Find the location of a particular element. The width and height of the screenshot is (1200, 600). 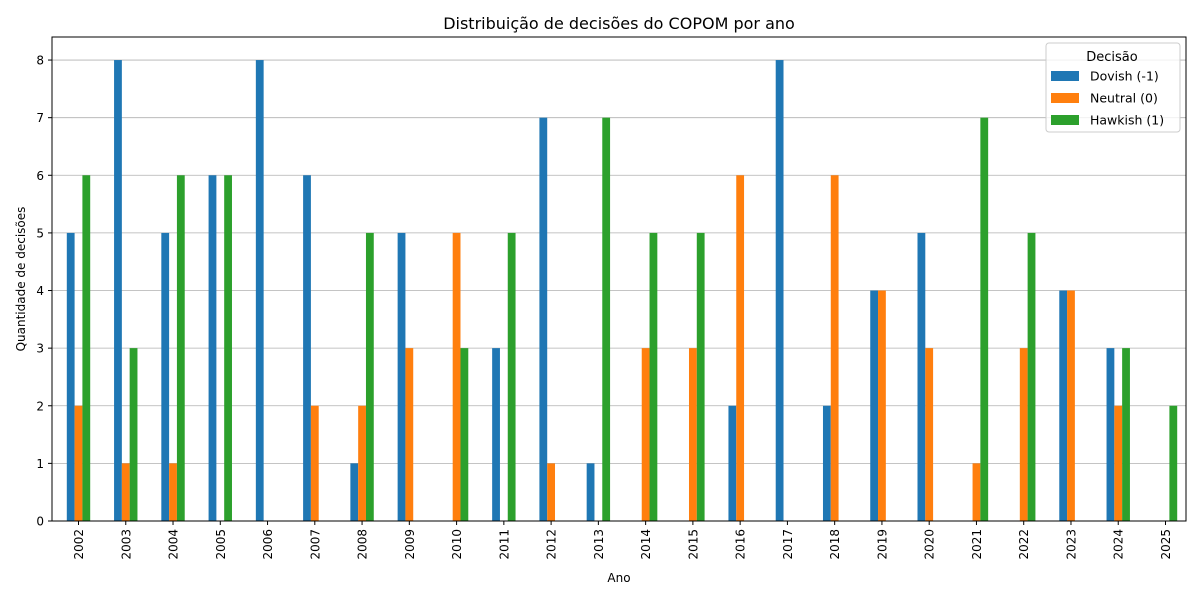

legend-label: Hawkish (1) is located at coordinates (1127, 120).